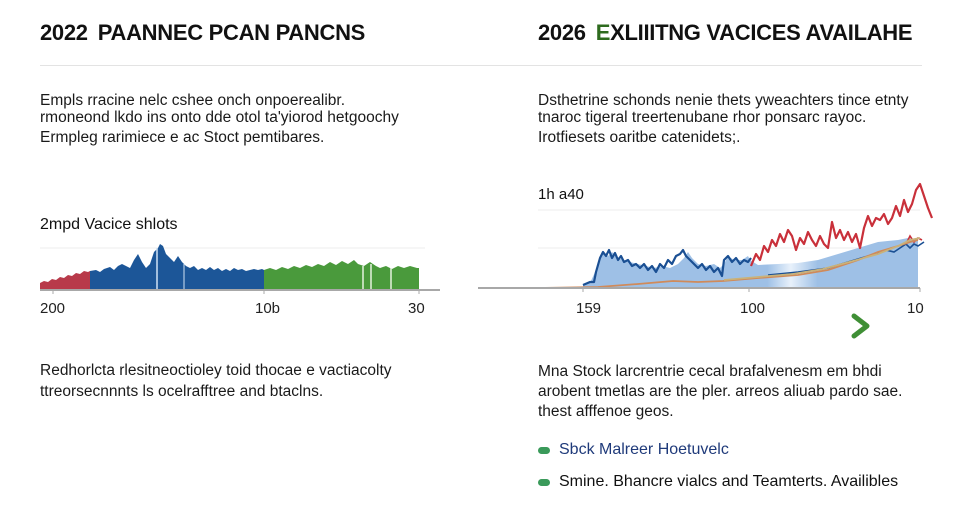 This screenshot has height=528, width=960. I want to click on right-panel-title: 2026 EXLIIITNG VACICES AVAILAHE, so click(725, 33).